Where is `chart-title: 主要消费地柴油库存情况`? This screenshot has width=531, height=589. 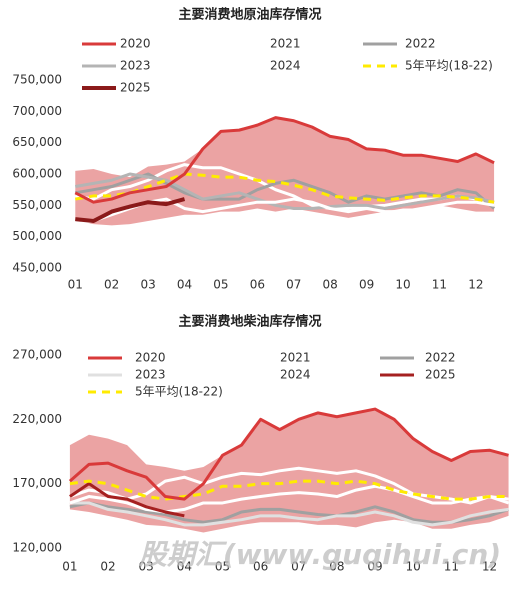 chart-title: 主要消费地柴油库存情况 is located at coordinates (249, 322).